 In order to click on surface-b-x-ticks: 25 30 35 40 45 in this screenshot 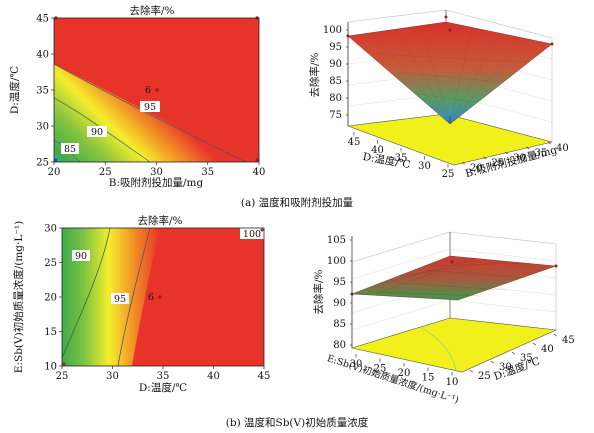, I will do `click(522, 357)`.